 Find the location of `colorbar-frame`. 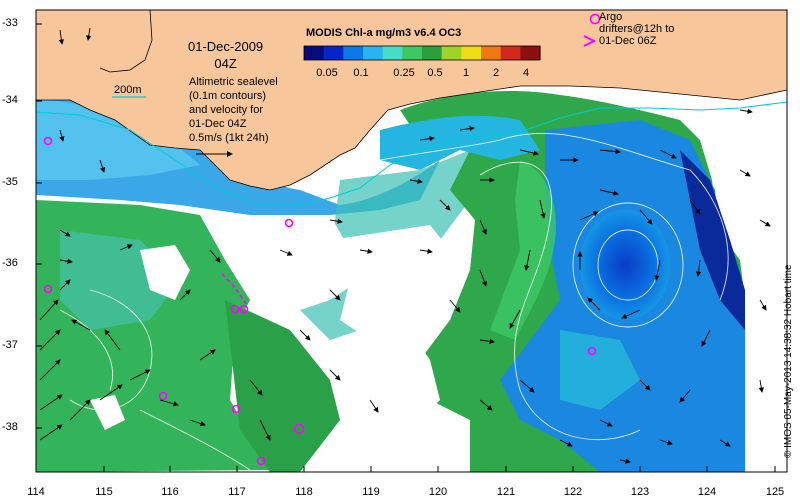

colorbar-frame is located at coordinates (422, 53).